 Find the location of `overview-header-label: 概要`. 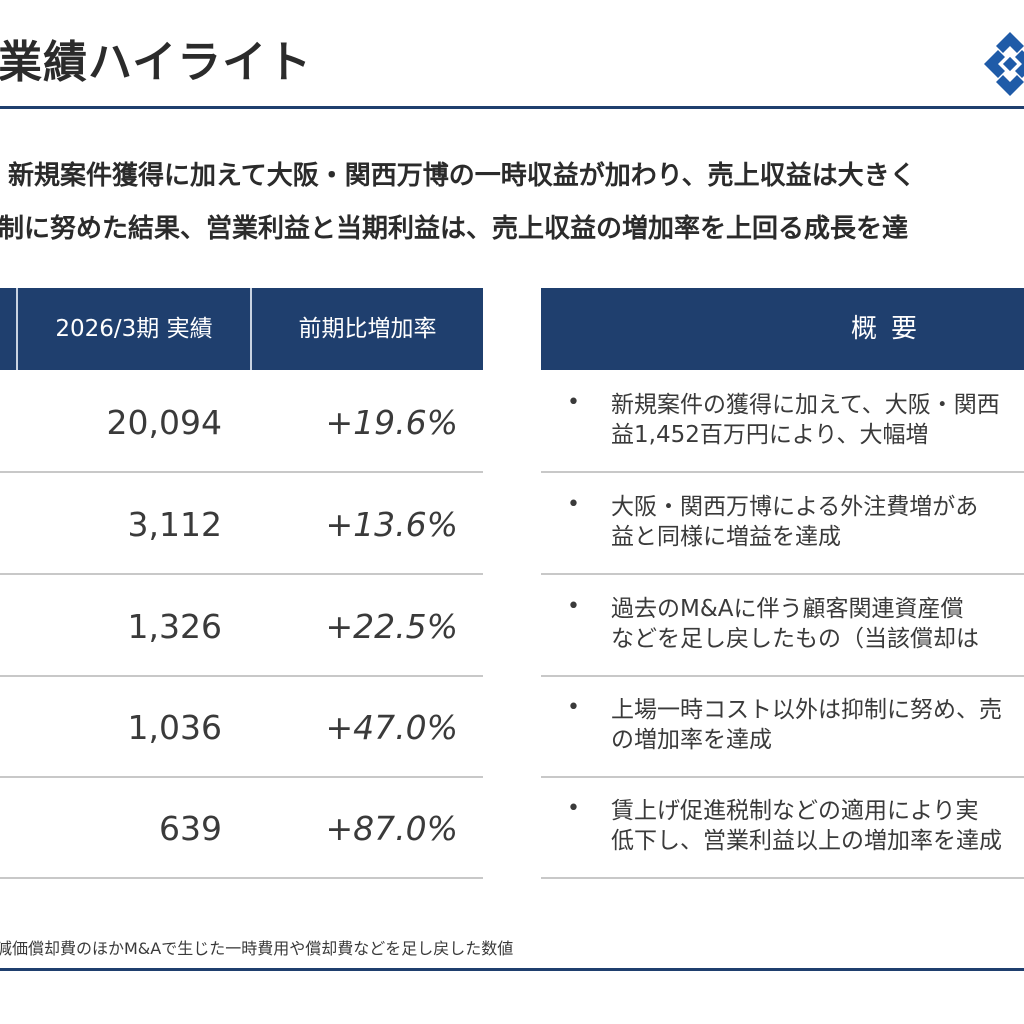

overview-header-label: 概要 is located at coordinates (891, 329).